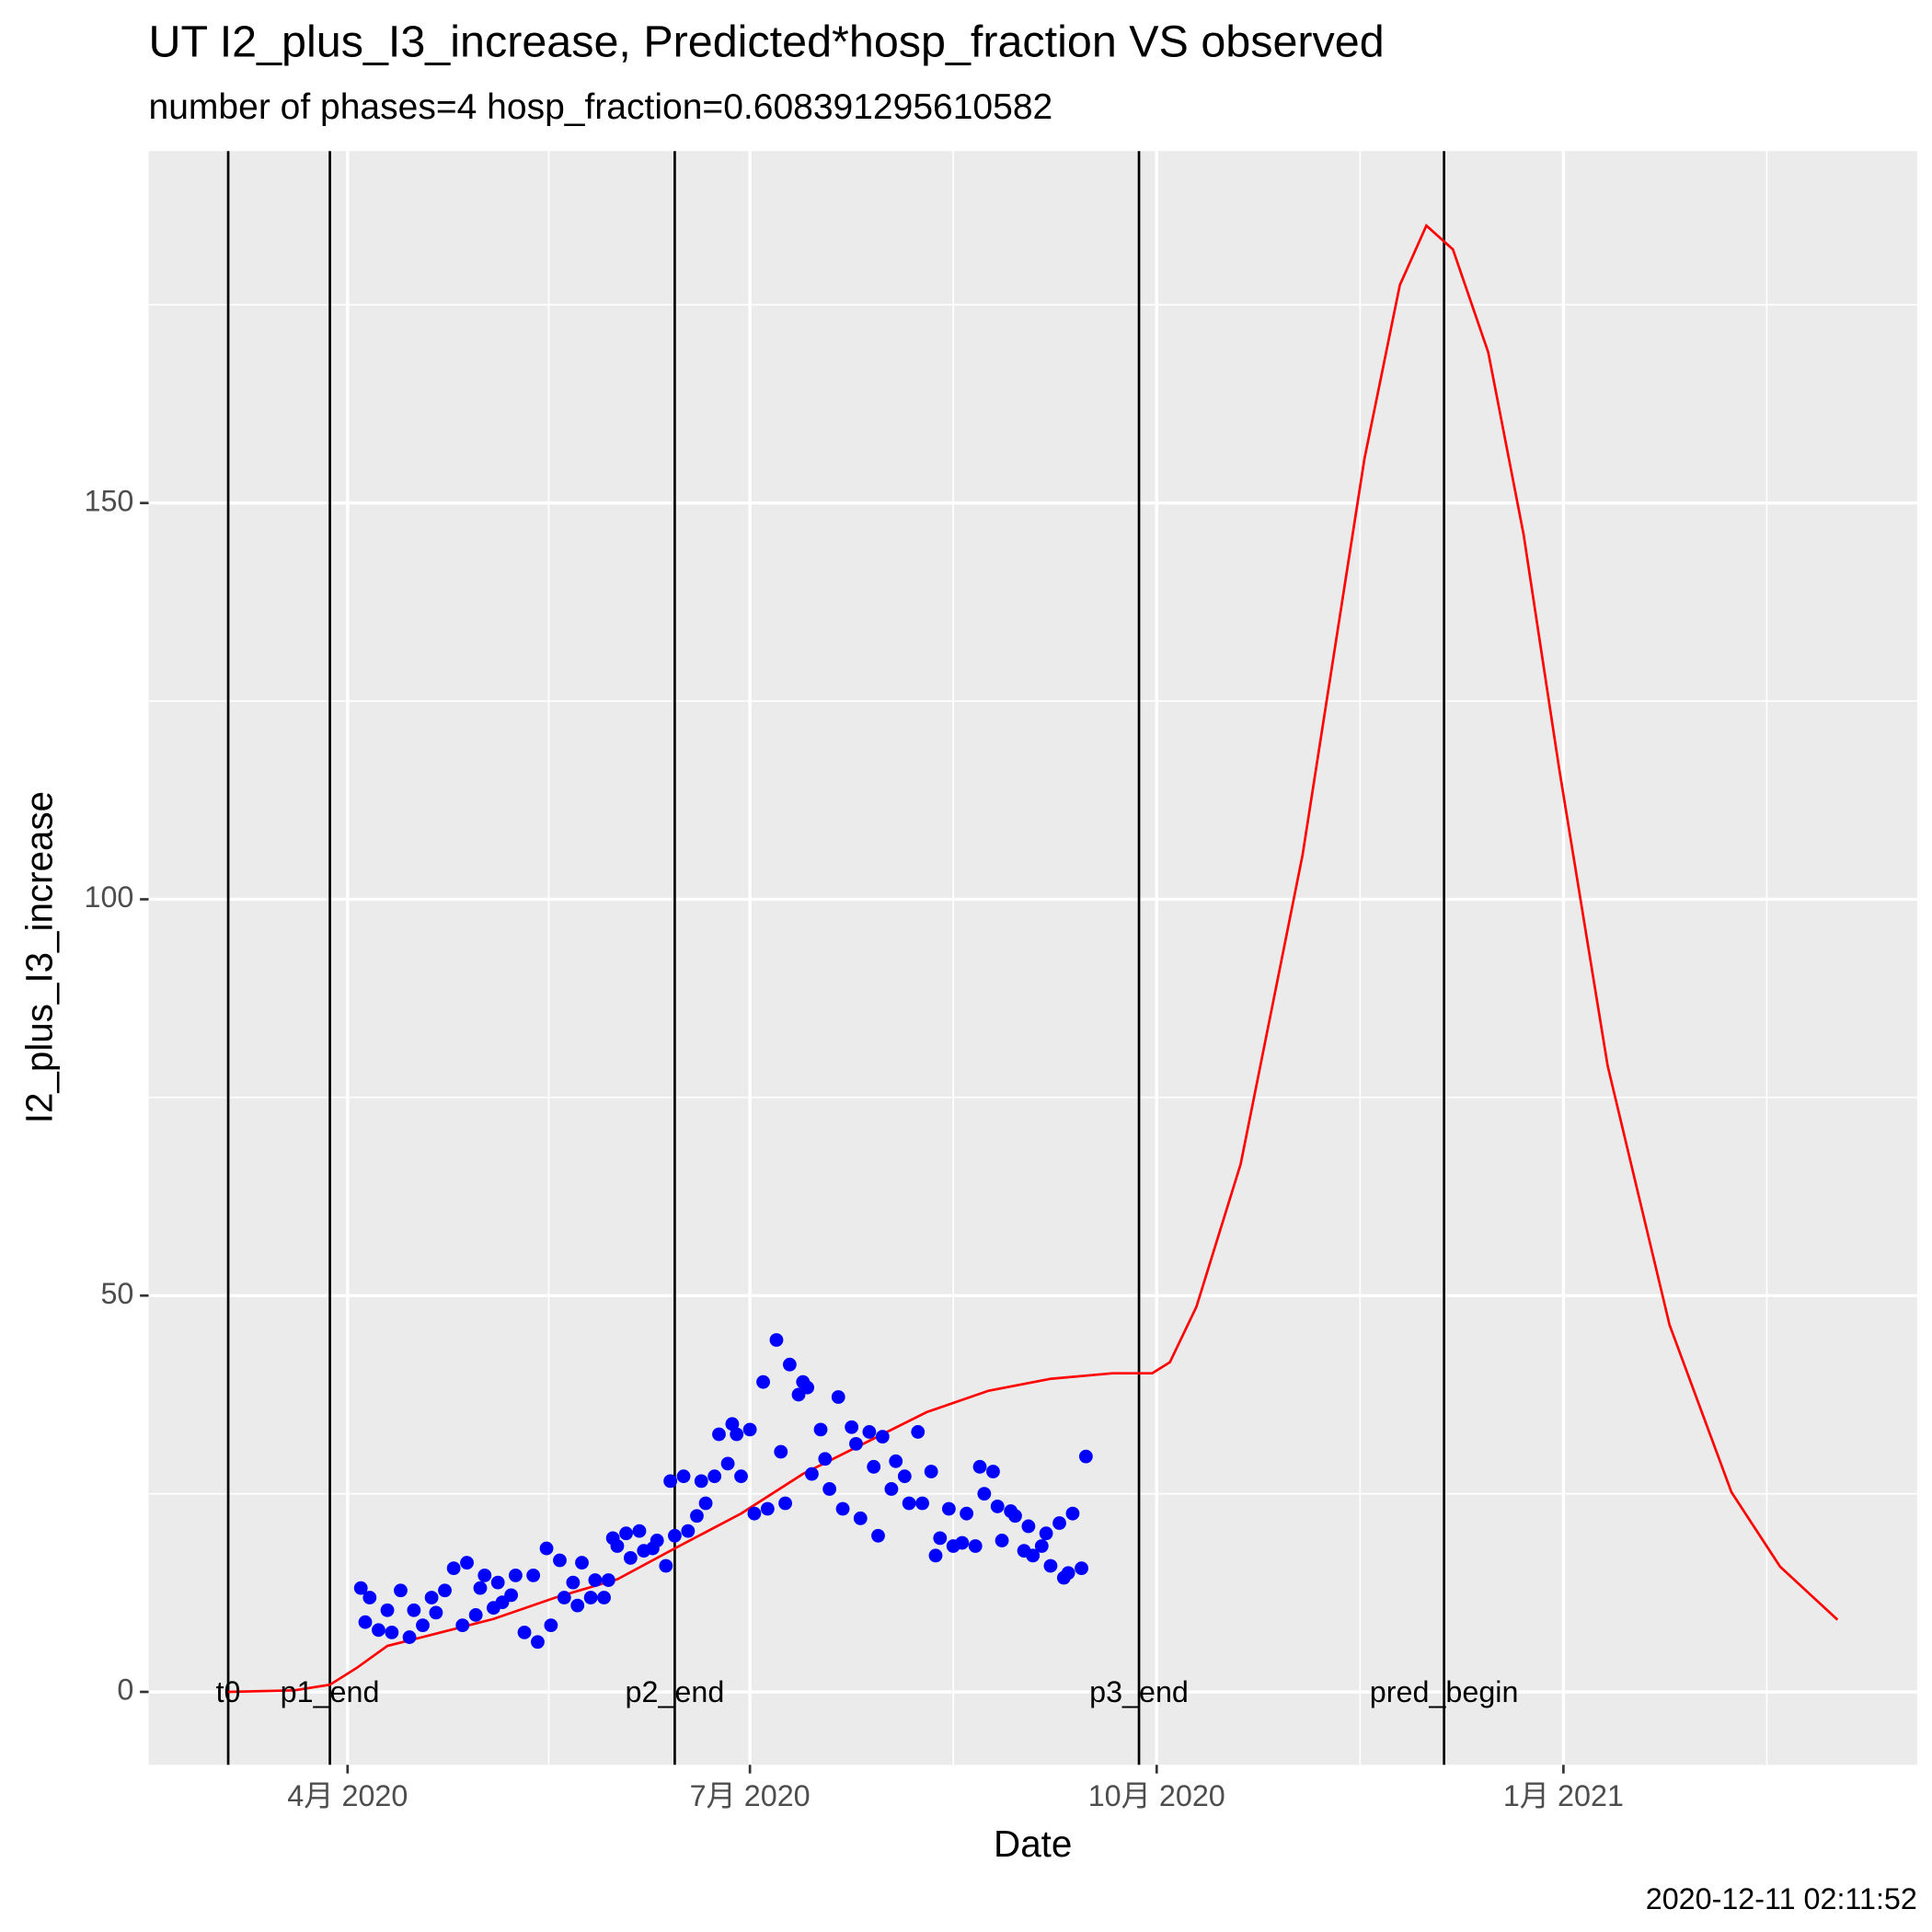  Describe the element at coordinates (125, 1690) in the screenshot. I see `y-tick-label: 0` at that location.